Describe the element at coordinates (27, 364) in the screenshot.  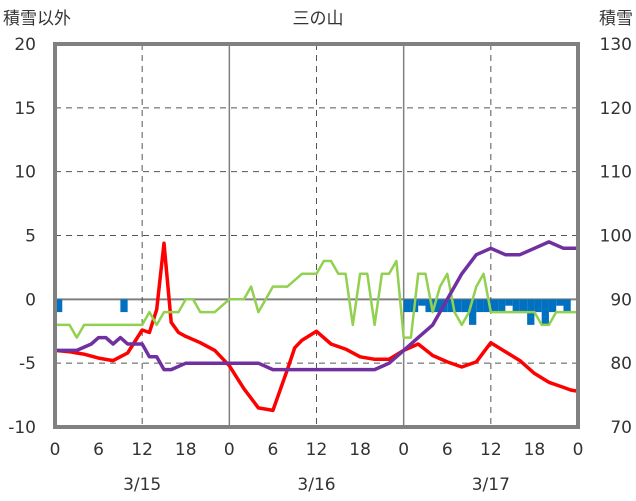
I see `left-tick-label: -5` at that location.